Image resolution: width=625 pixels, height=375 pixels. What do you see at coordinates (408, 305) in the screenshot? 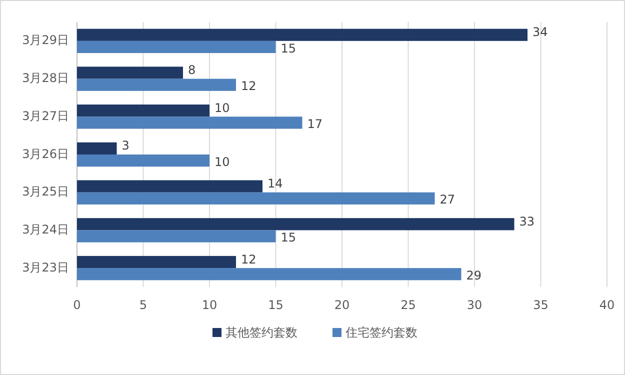
I see `x-tick-label: 25` at bounding box center [408, 305].